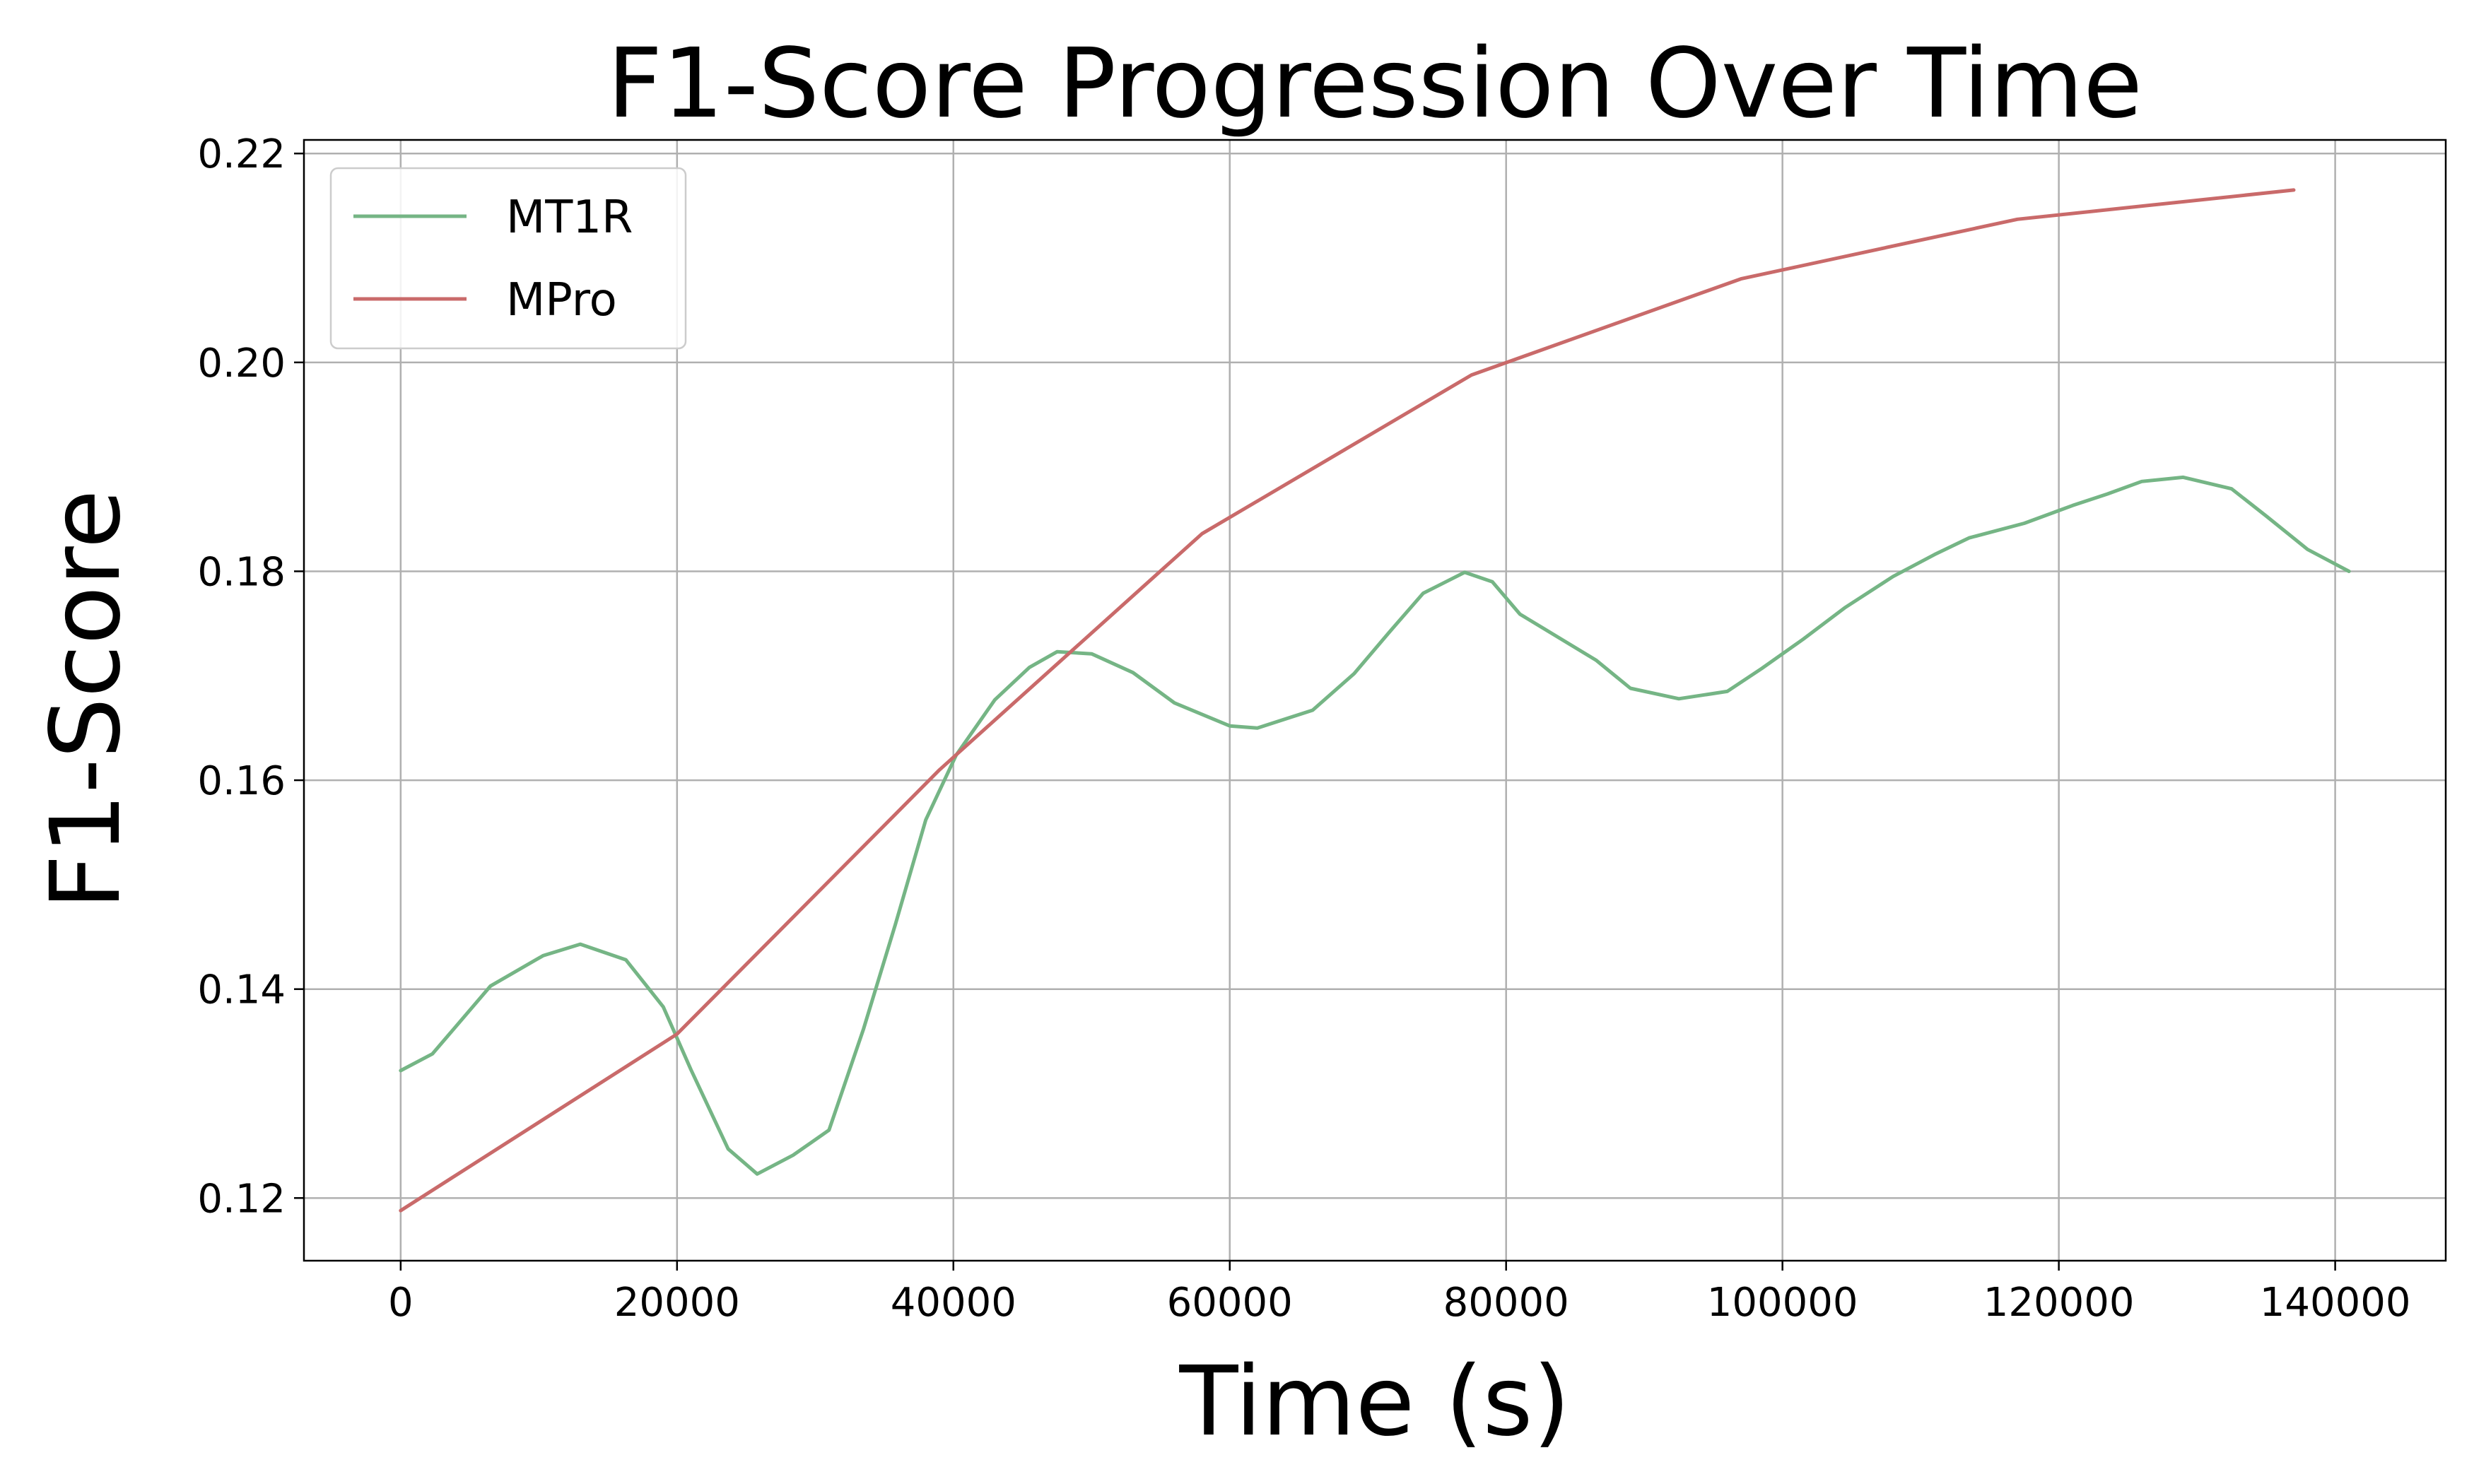 This screenshot has height=1484, width=2474. Describe the element at coordinates (1374, 84) in the screenshot. I see `chart-title: F1-Score Progression Over Time` at that location.